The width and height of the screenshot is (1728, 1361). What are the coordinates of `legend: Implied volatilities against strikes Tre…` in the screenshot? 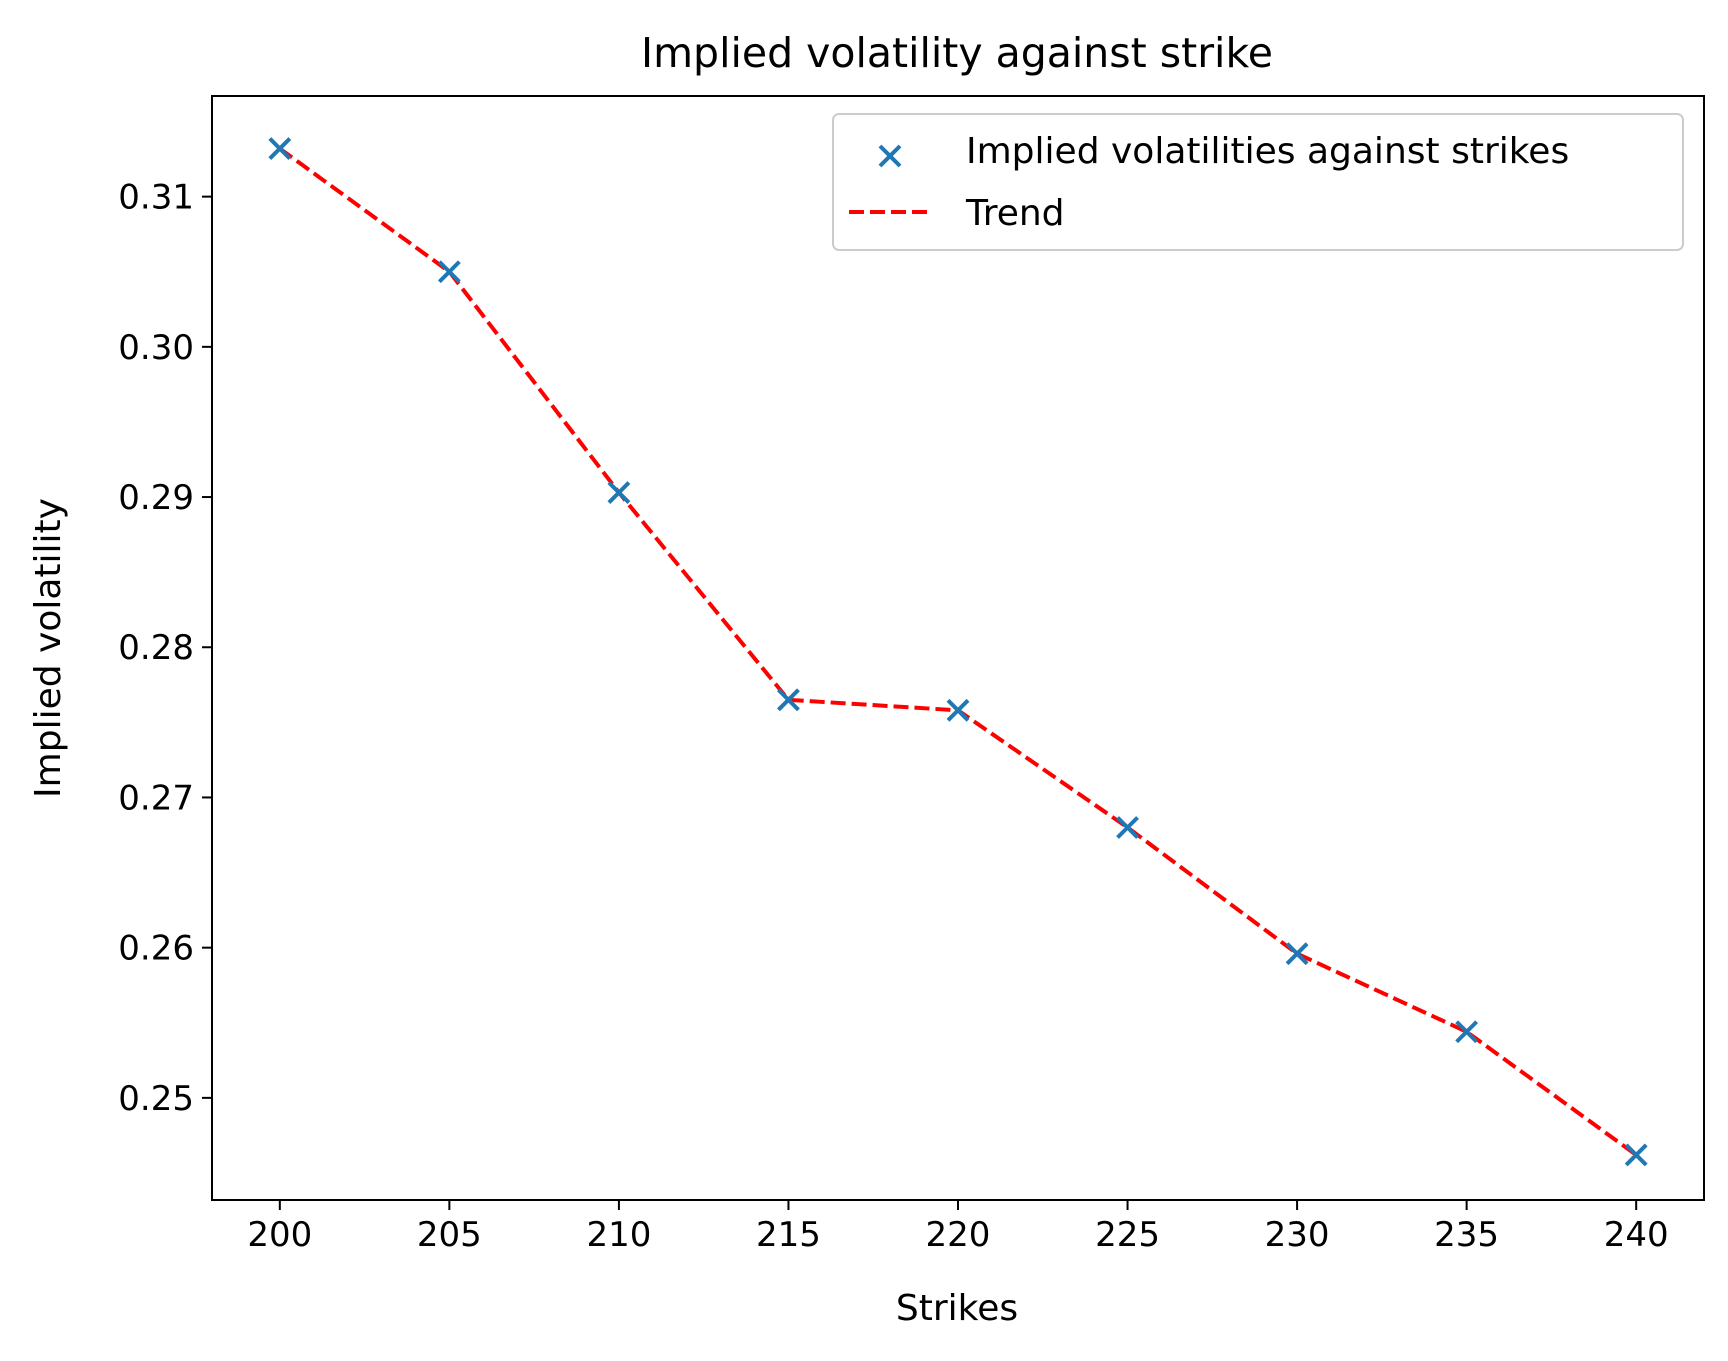 It's located at (1258, 182).